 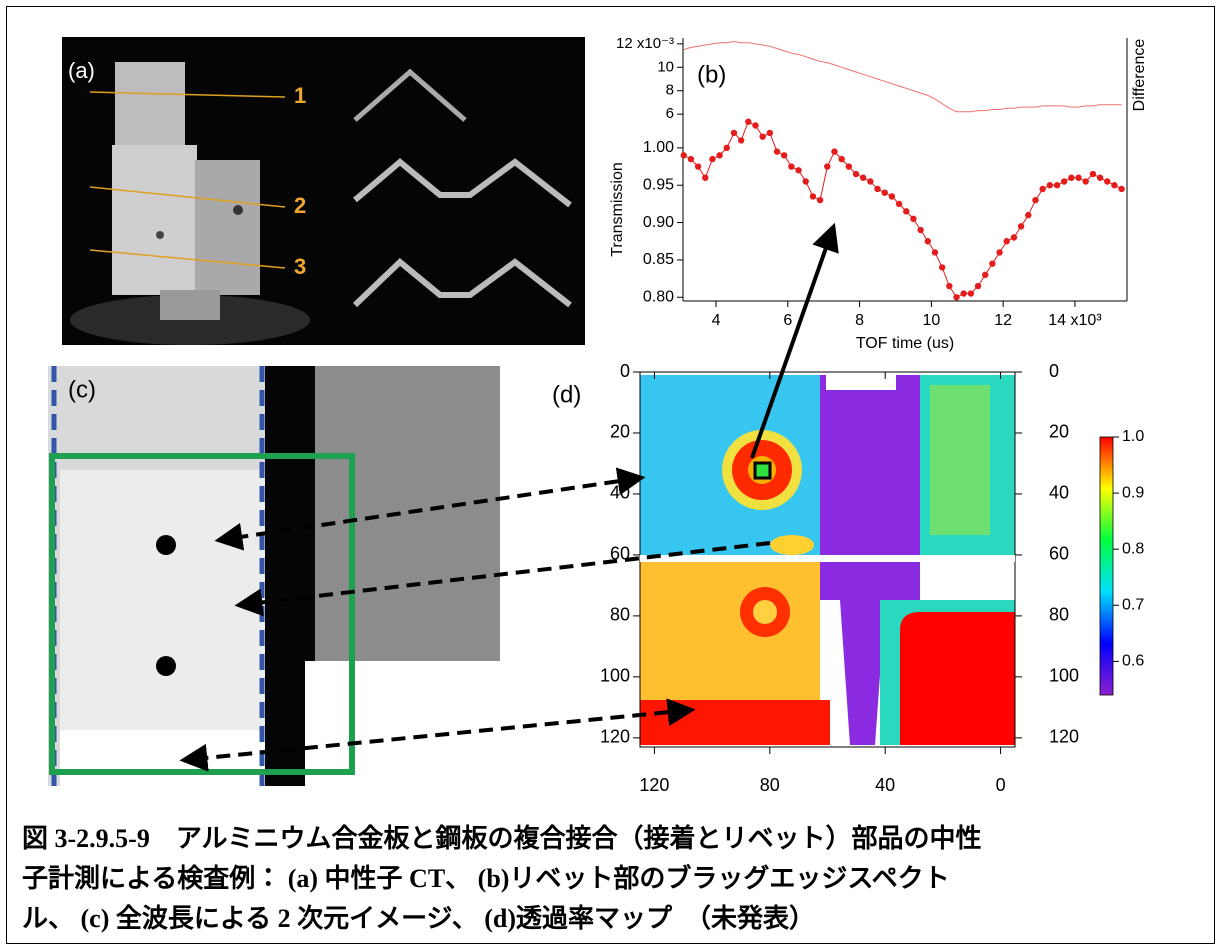 What do you see at coordinates (617, 209) in the screenshot?
I see `y-axis-label: Transmission` at bounding box center [617, 209].